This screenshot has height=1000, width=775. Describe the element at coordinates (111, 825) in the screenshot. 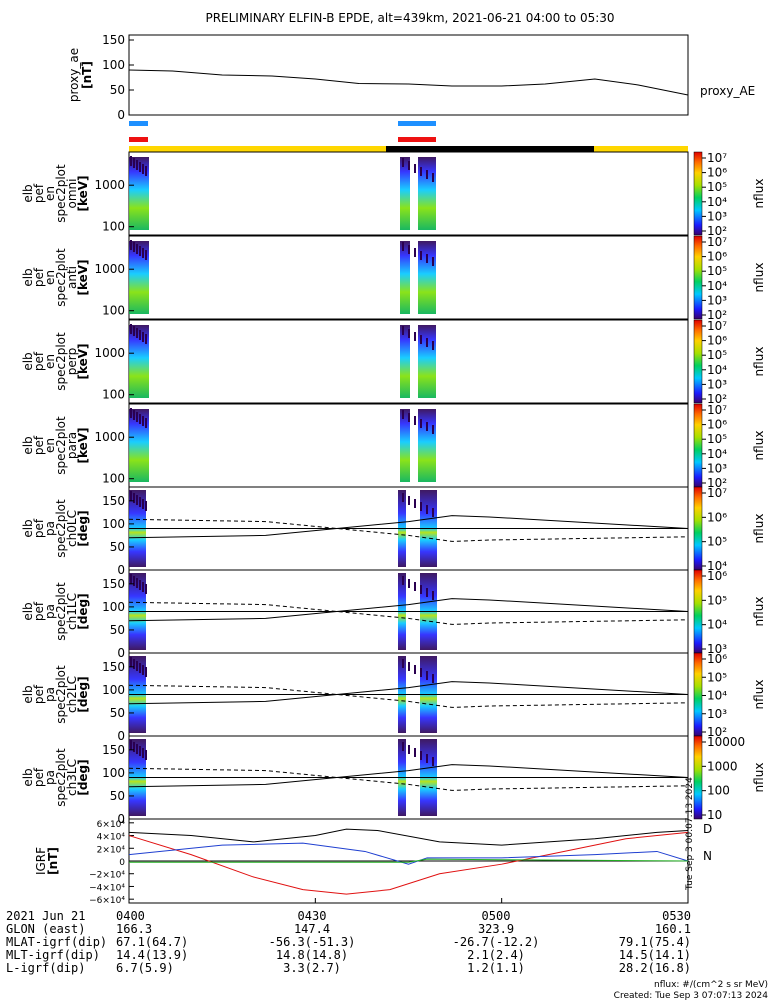

I see `igrf-tick-label: 6×10⁴` at that location.